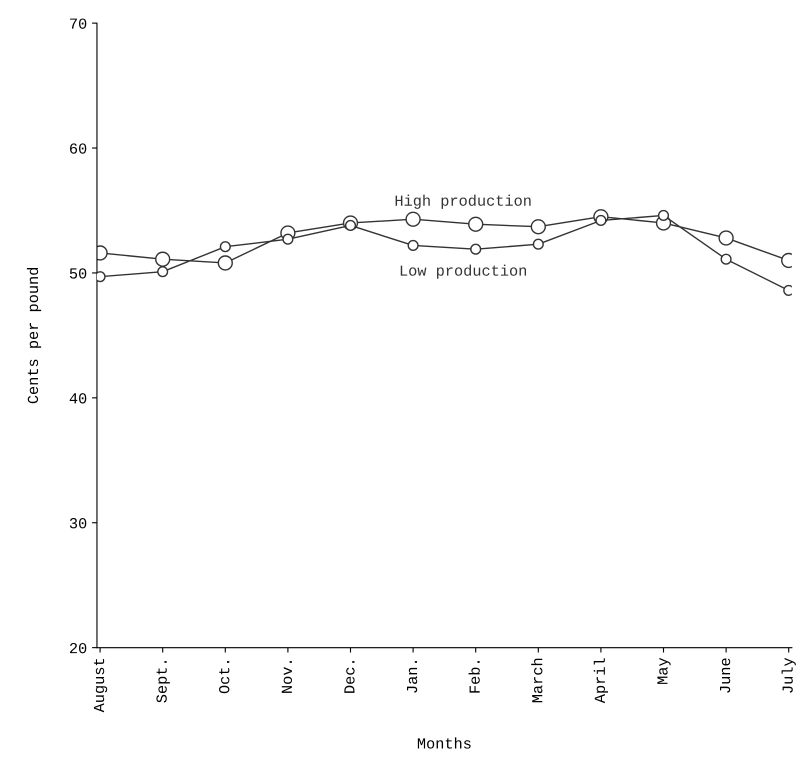 This screenshot has width=808, height=771. Describe the element at coordinates (78, 273) in the screenshot. I see `y-tick-label: 50` at that location.